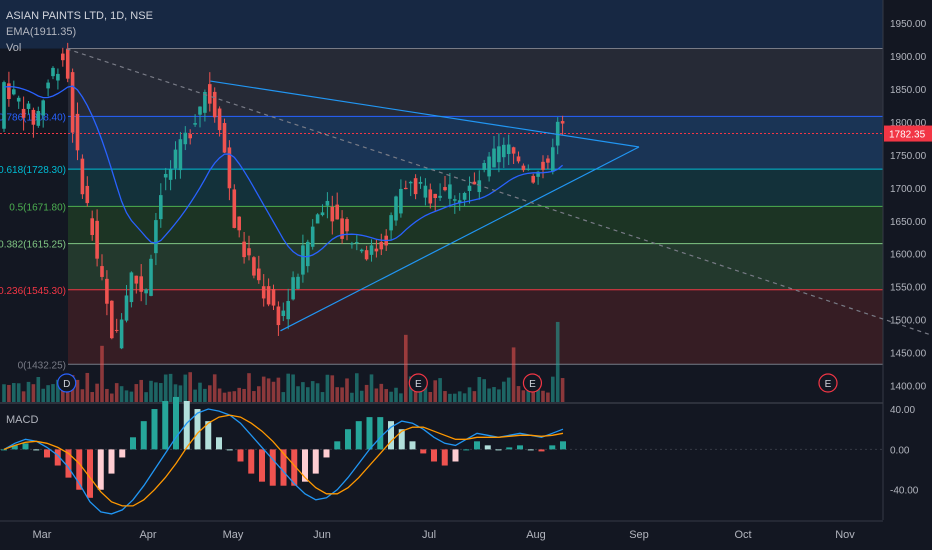  I want to click on time-tick-label: Aug, so click(536, 535).